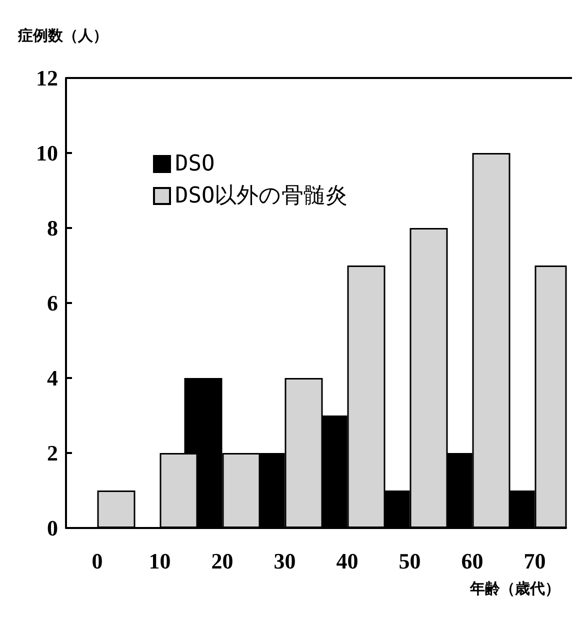  Describe the element at coordinates (222, 561) in the screenshot. I see `x-tick-label: 20` at that location.